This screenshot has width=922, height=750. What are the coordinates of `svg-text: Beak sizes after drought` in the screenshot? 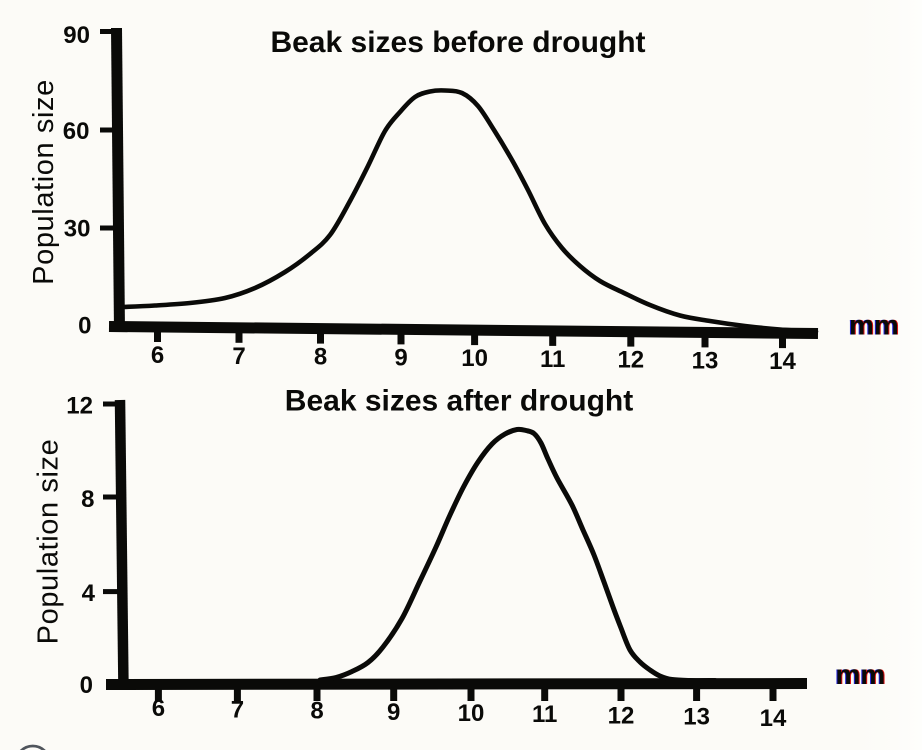 It's located at (459, 401).